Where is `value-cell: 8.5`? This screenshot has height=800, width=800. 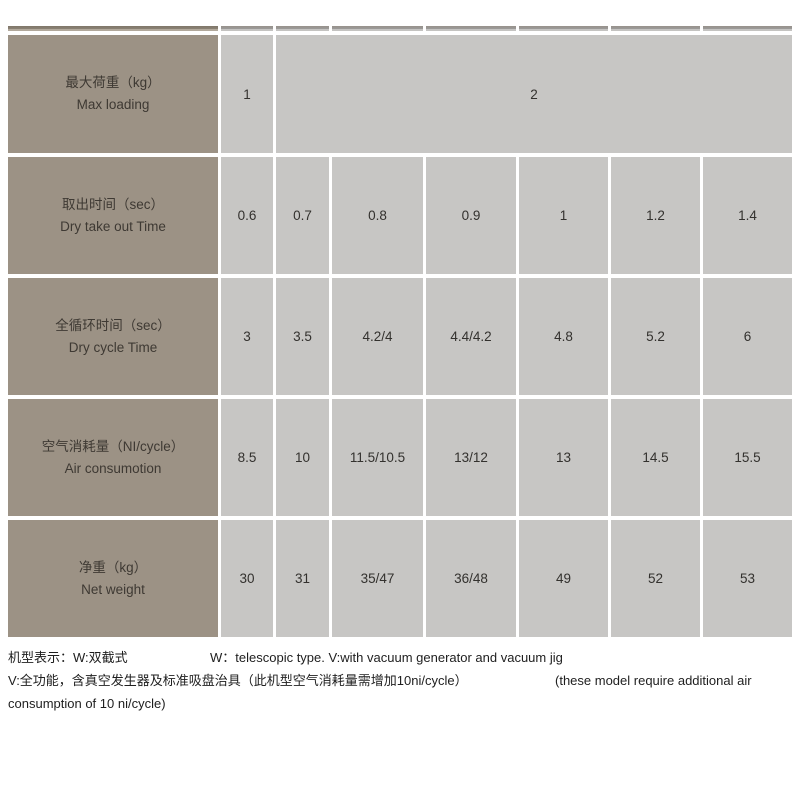
value-cell: 8.5 is located at coordinates (247, 457).